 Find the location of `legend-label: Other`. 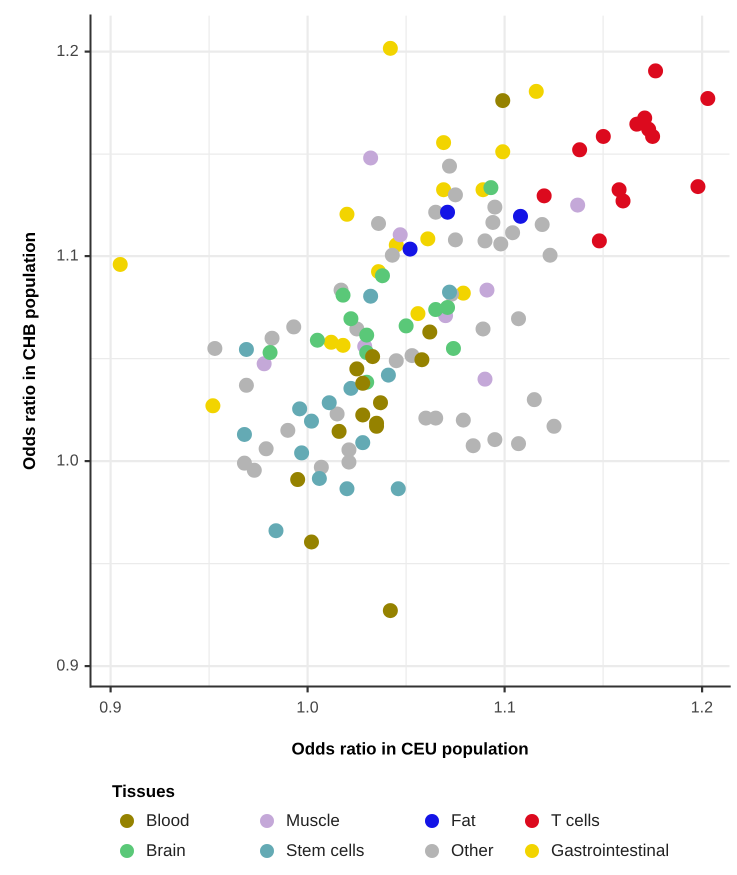

legend-label: Other is located at coordinates (472, 851).